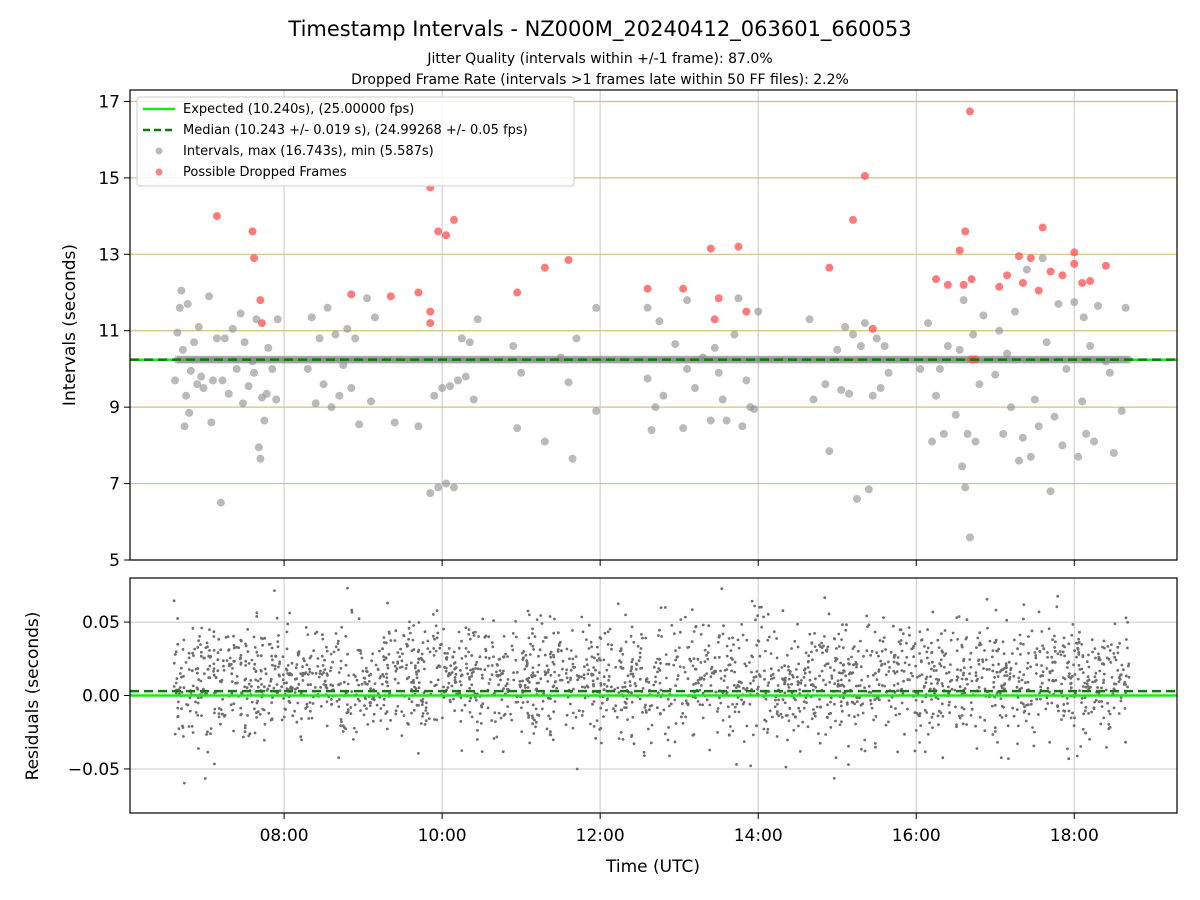 The image size is (1200, 900). I want to click on legend-dropped-label: Possible Dropped Frames, so click(265, 172).